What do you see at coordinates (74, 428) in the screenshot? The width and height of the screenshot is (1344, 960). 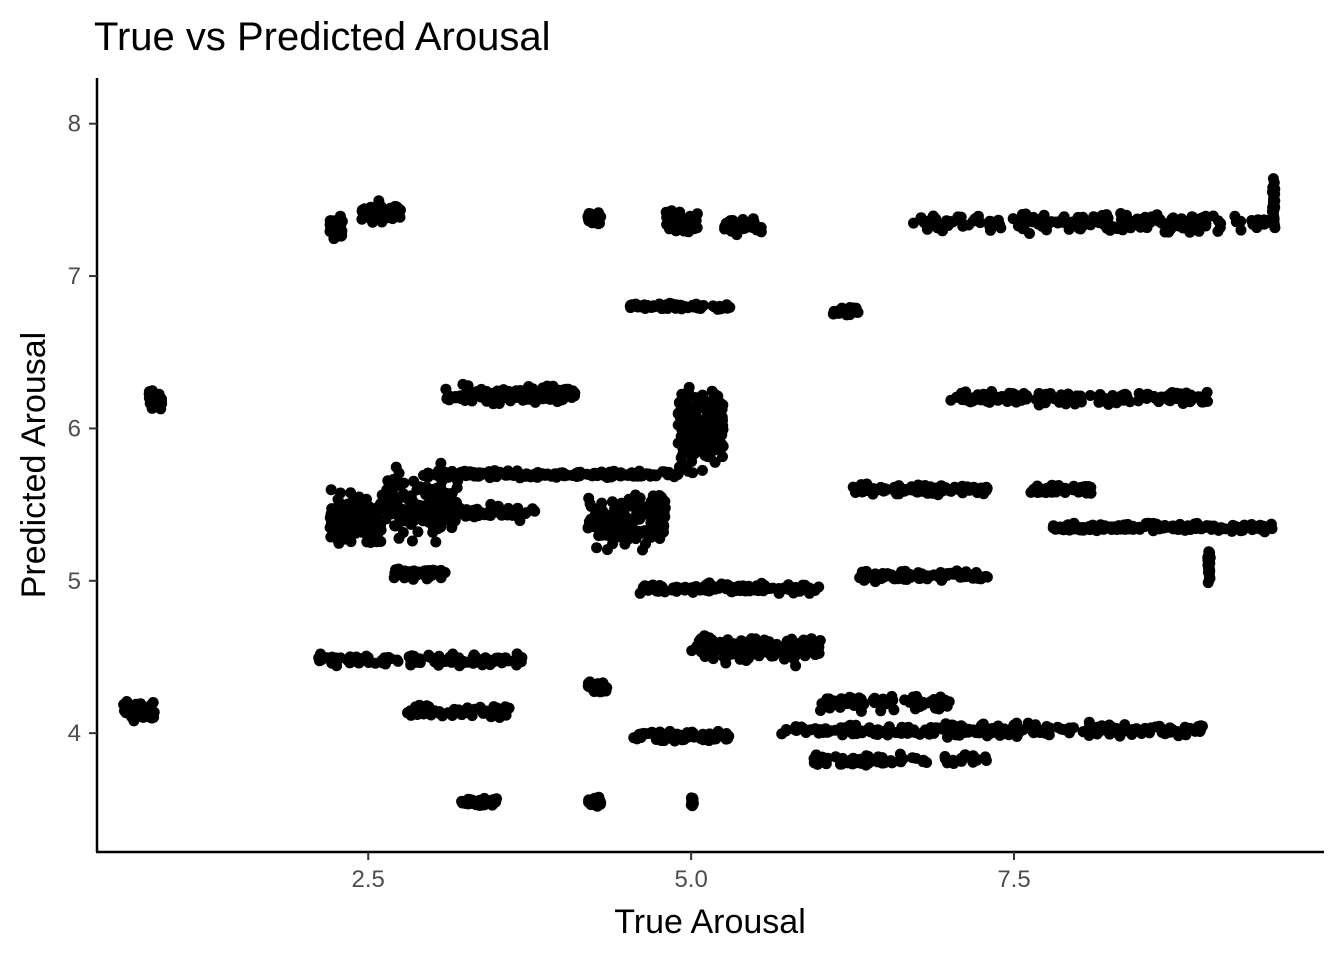 I see `y-tick-label: 6` at bounding box center [74, 428].